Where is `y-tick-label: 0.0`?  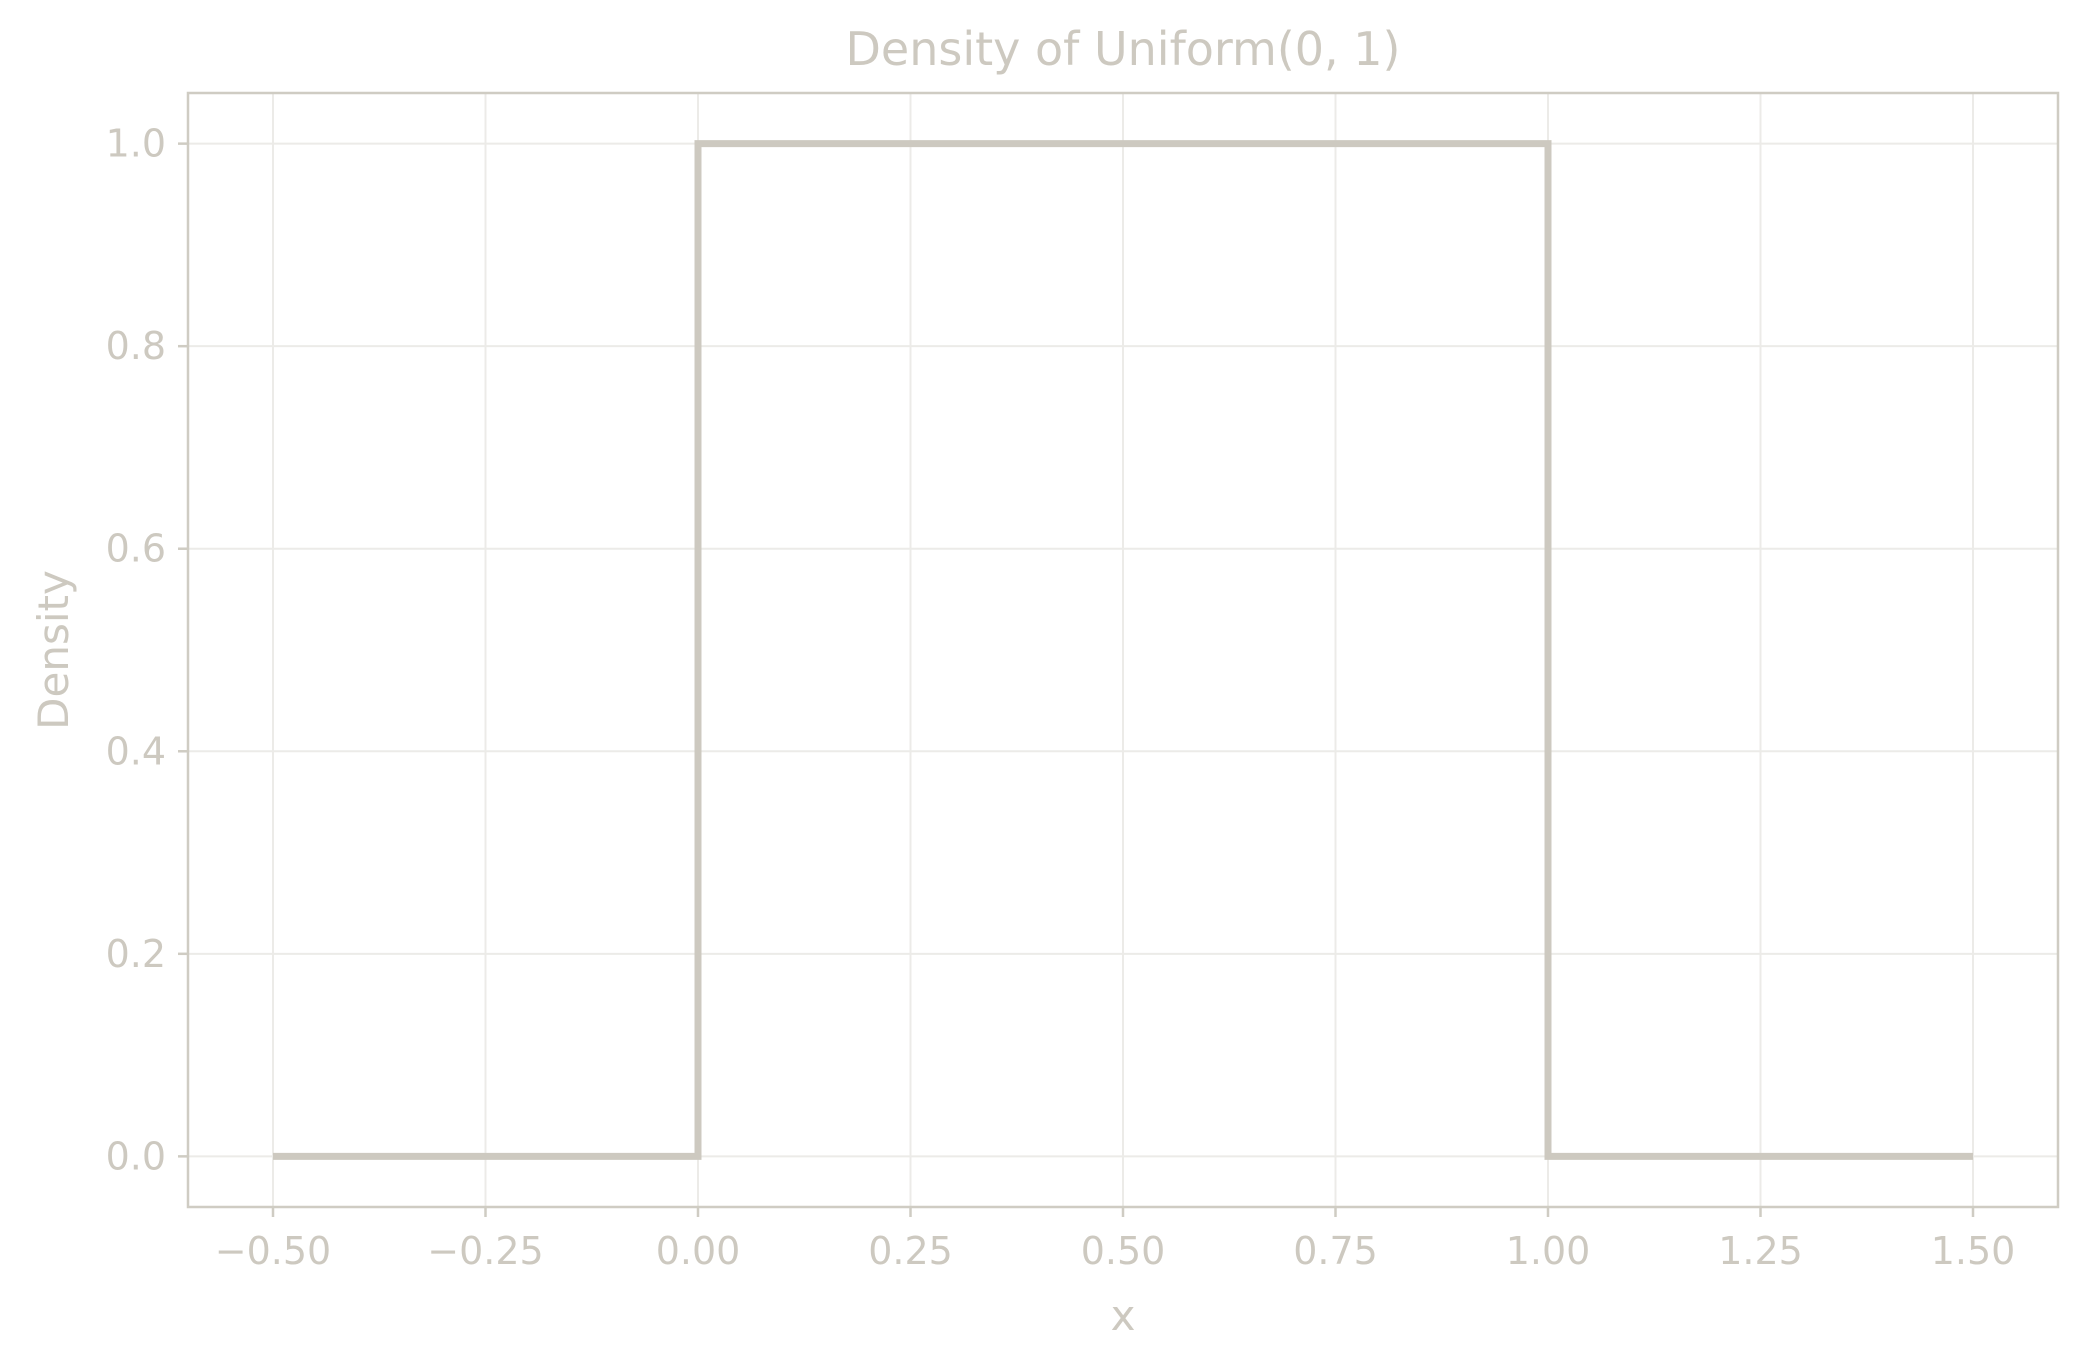 y-tick-label: 0.0 is located at coordinates (136, 1156).